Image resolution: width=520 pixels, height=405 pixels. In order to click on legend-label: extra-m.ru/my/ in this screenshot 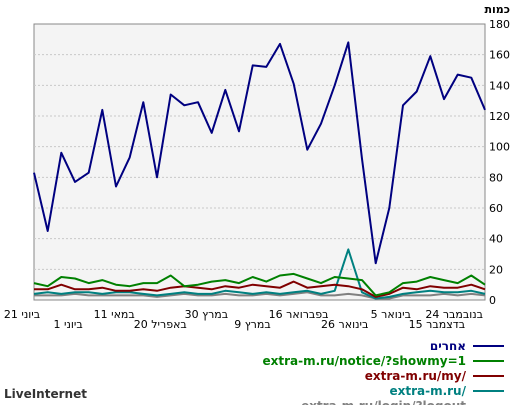, I will do `click(416, 376)`.